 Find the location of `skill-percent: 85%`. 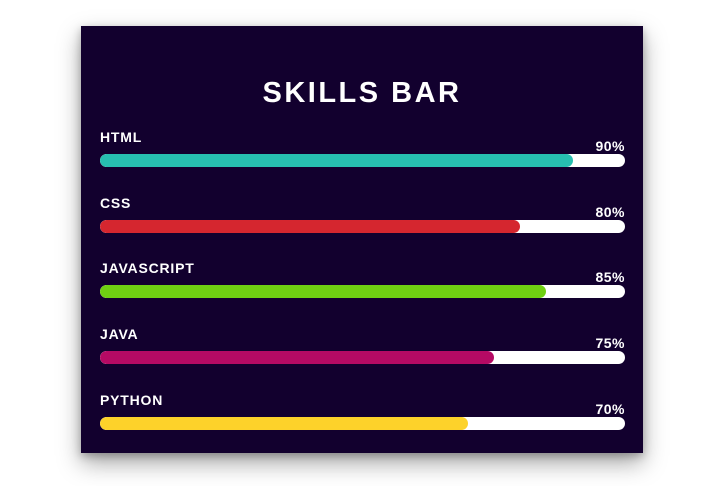

skill-percent: 85% is located at coordinates (610, 277).